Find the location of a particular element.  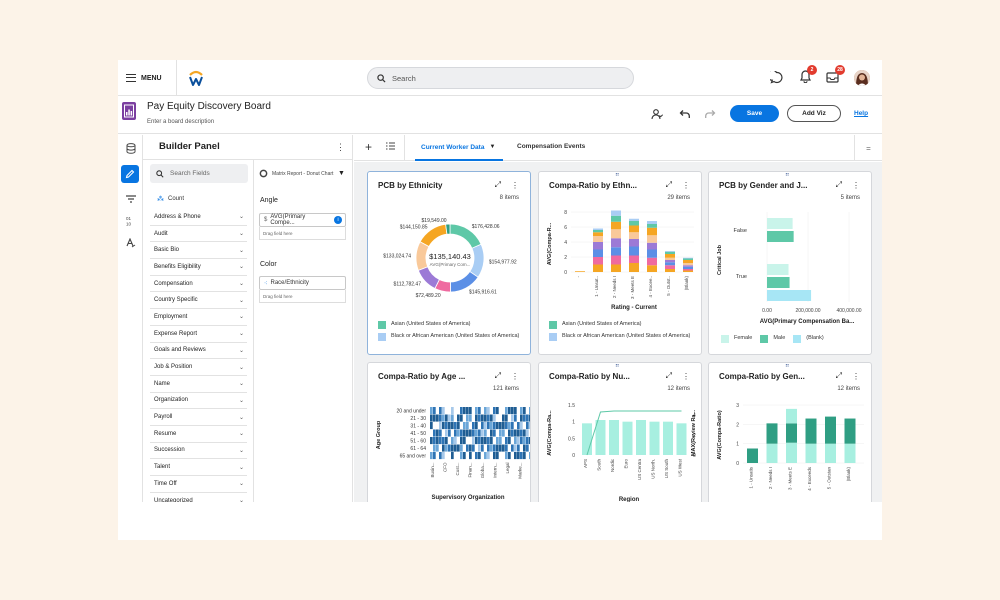

field-category-item: Expense Report ⌄ is located at coordinates (198, 334).